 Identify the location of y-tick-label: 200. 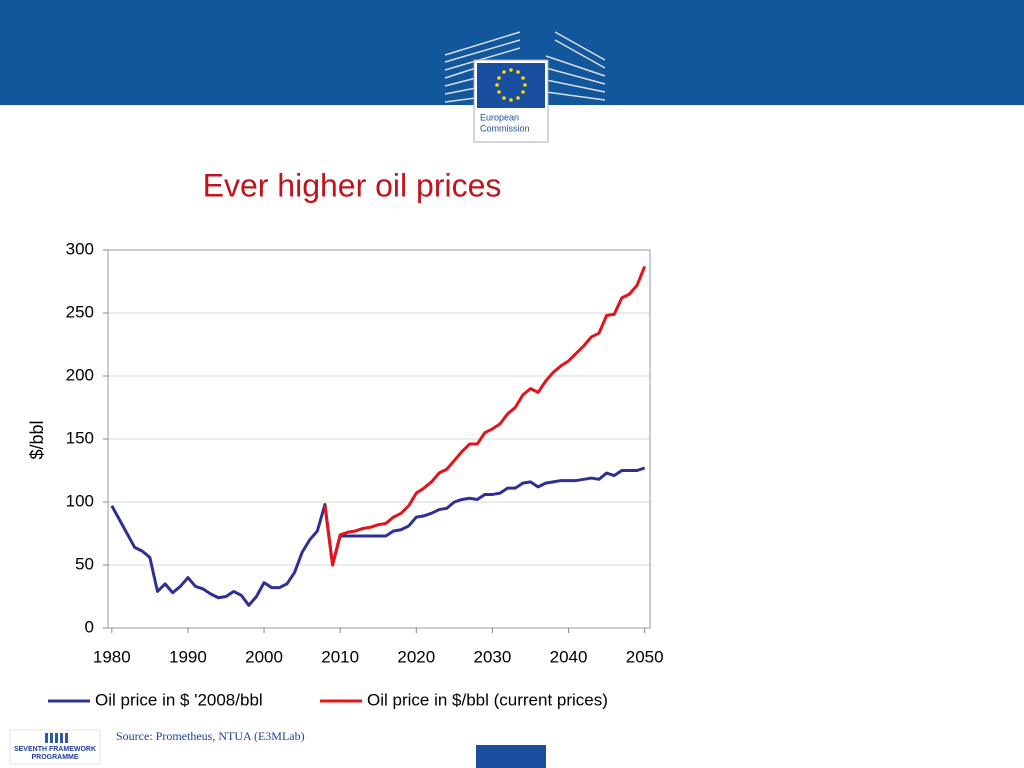
(80, 374).